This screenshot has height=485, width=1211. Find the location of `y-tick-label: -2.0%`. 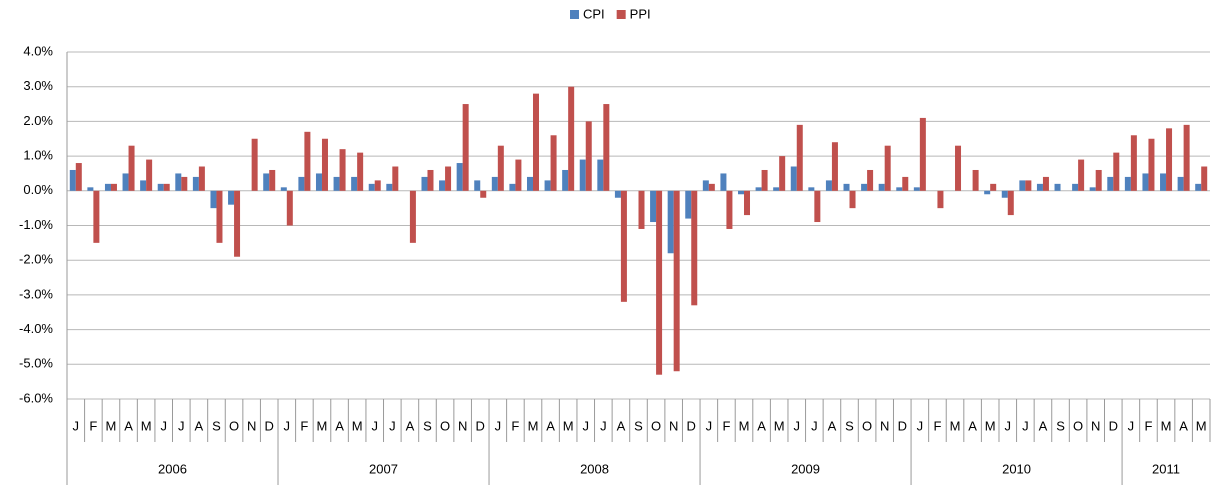

y-tick-label: -2.0% is located at coordinates (36, 259).